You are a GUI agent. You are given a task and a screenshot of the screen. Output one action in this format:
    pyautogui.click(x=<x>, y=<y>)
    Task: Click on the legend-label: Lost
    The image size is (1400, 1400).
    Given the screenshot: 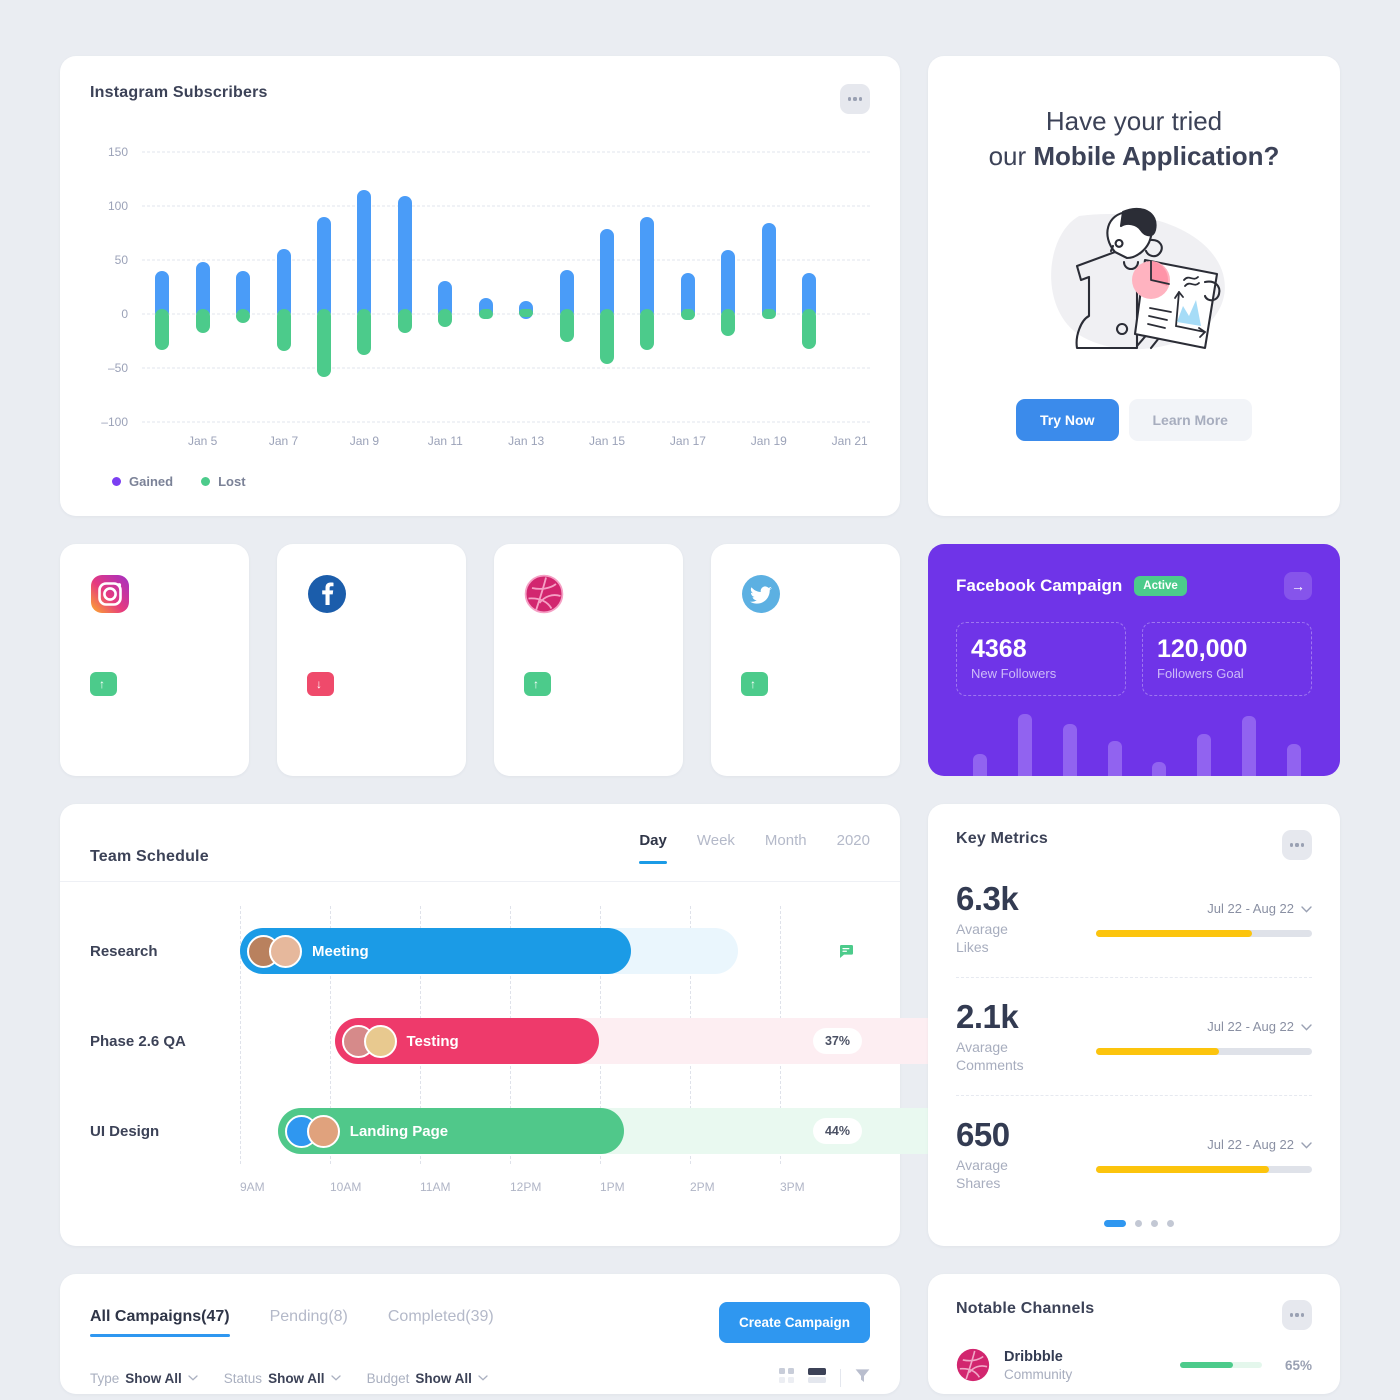 What is the action you would take?
    pyautogui.click(x=232, y=481)
    